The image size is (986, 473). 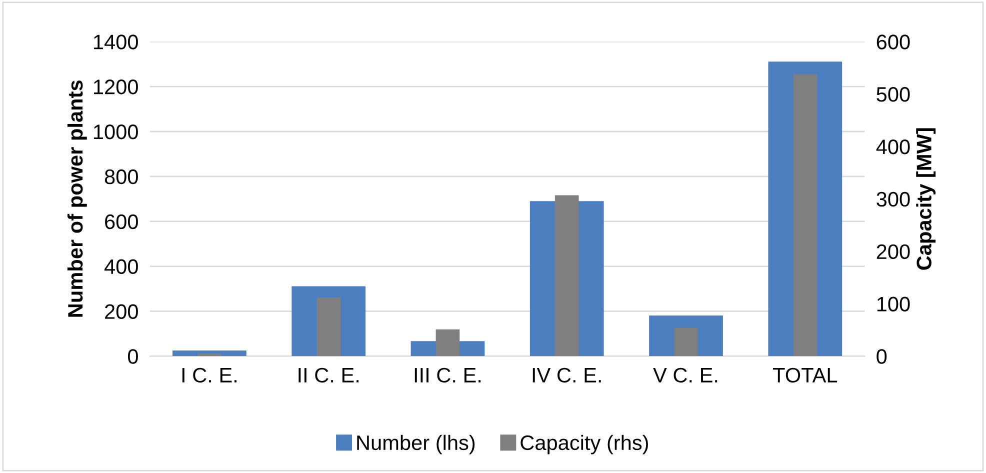 What do you see at coordinates (893, 252) in the screenshot?
I see `y2-tick-label: 200` at bounding box center [893, 252].